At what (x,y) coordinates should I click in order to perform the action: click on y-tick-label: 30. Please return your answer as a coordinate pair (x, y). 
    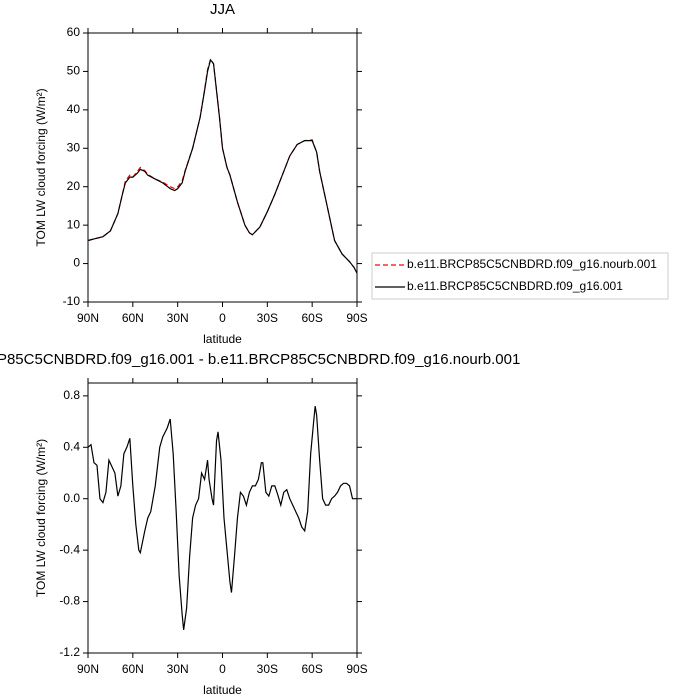
    Looking at the image, I should click on (74, 147).